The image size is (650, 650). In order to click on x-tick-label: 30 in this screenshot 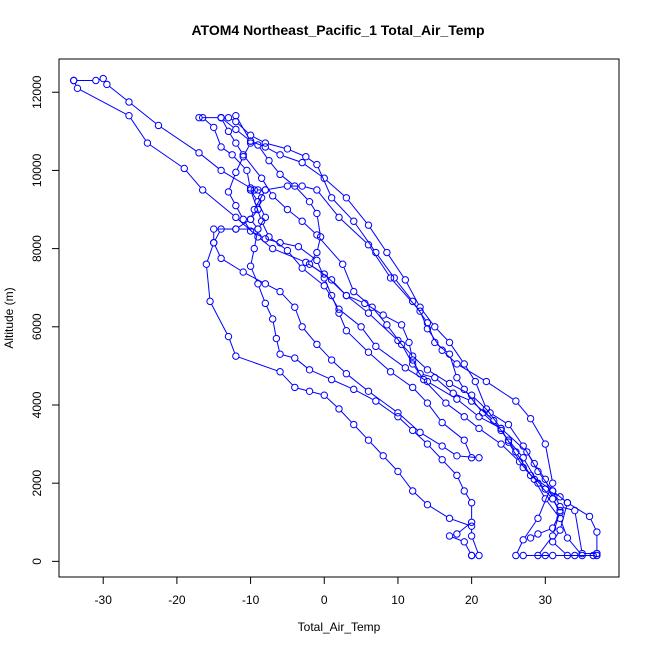, I will do `click(546, 600)`.